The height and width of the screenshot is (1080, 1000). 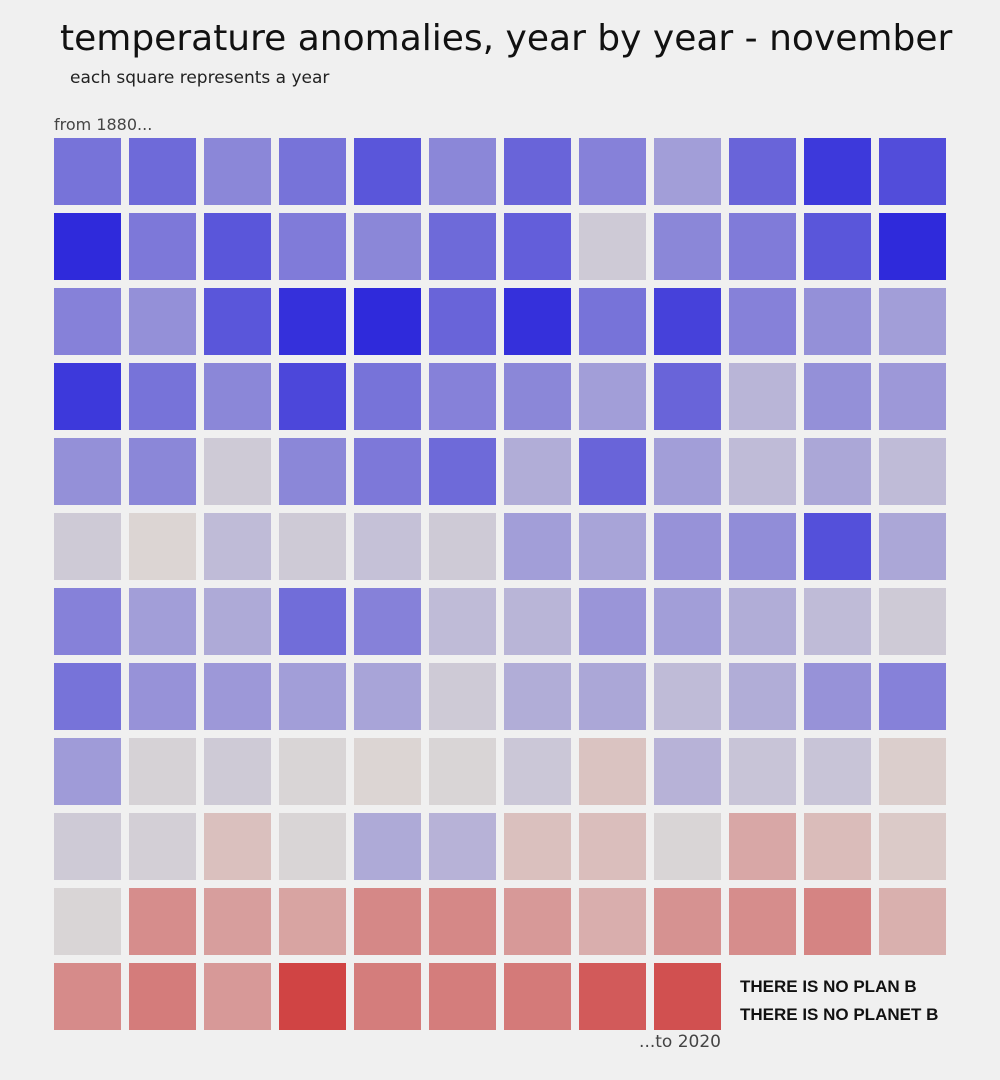 I want to click on year-square-1982, so click(x=537, y=771).